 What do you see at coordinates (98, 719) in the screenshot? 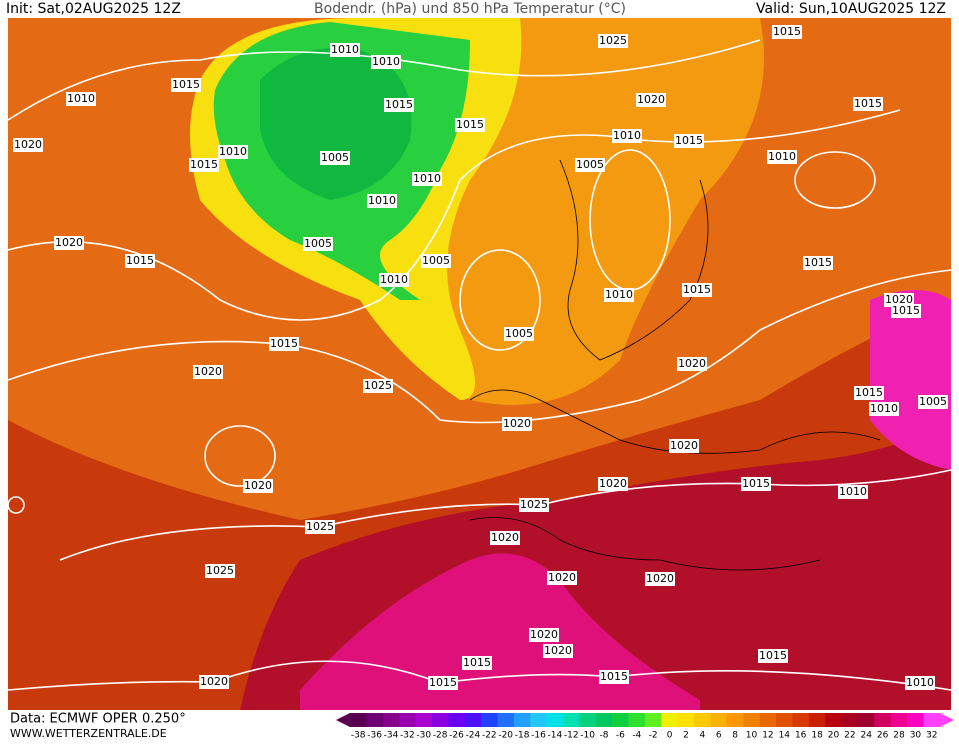
I see `data-source: Data: ECMWF OPER 0.250°` at bounding box center [98, 719].